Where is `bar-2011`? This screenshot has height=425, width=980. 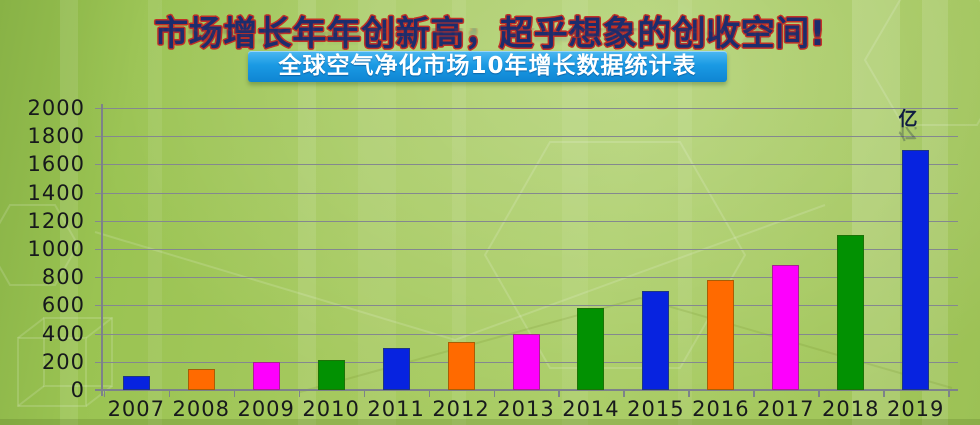
bar-2011 is located at coordinates (396, 368).